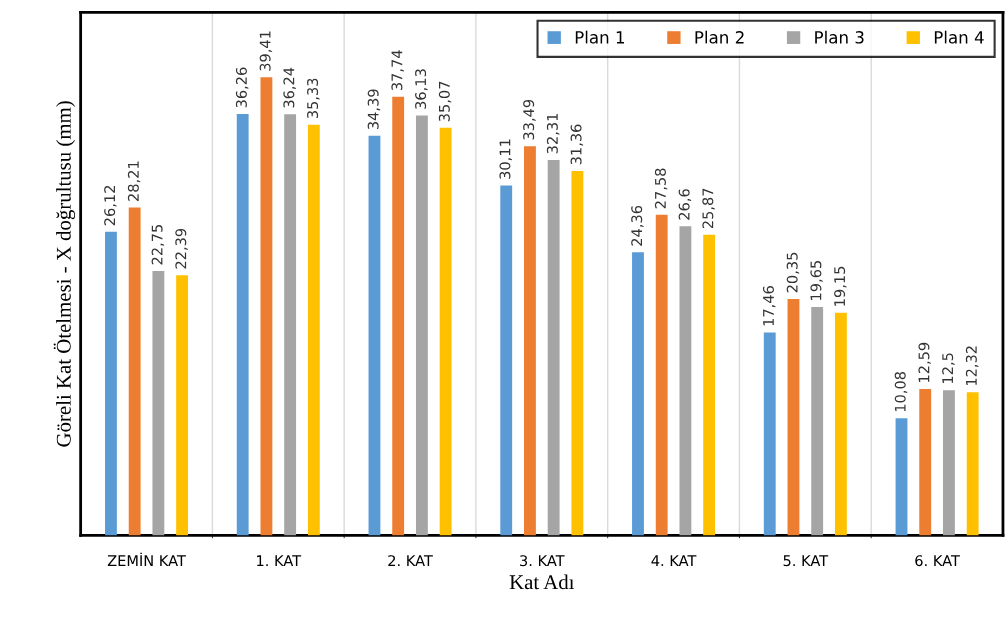 The image size is (1008, 619). Describe the element at coordinates (708, 208) in the screenshot. I see `data-label: 25,87` at that location.